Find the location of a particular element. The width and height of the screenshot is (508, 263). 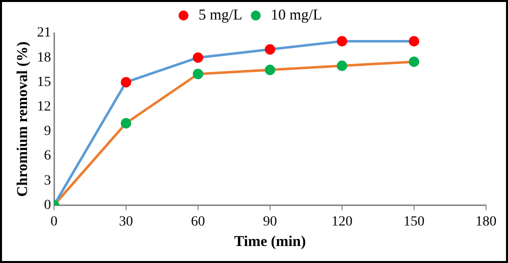

y-tick-label: 9 is located at coordinates (47, 132).